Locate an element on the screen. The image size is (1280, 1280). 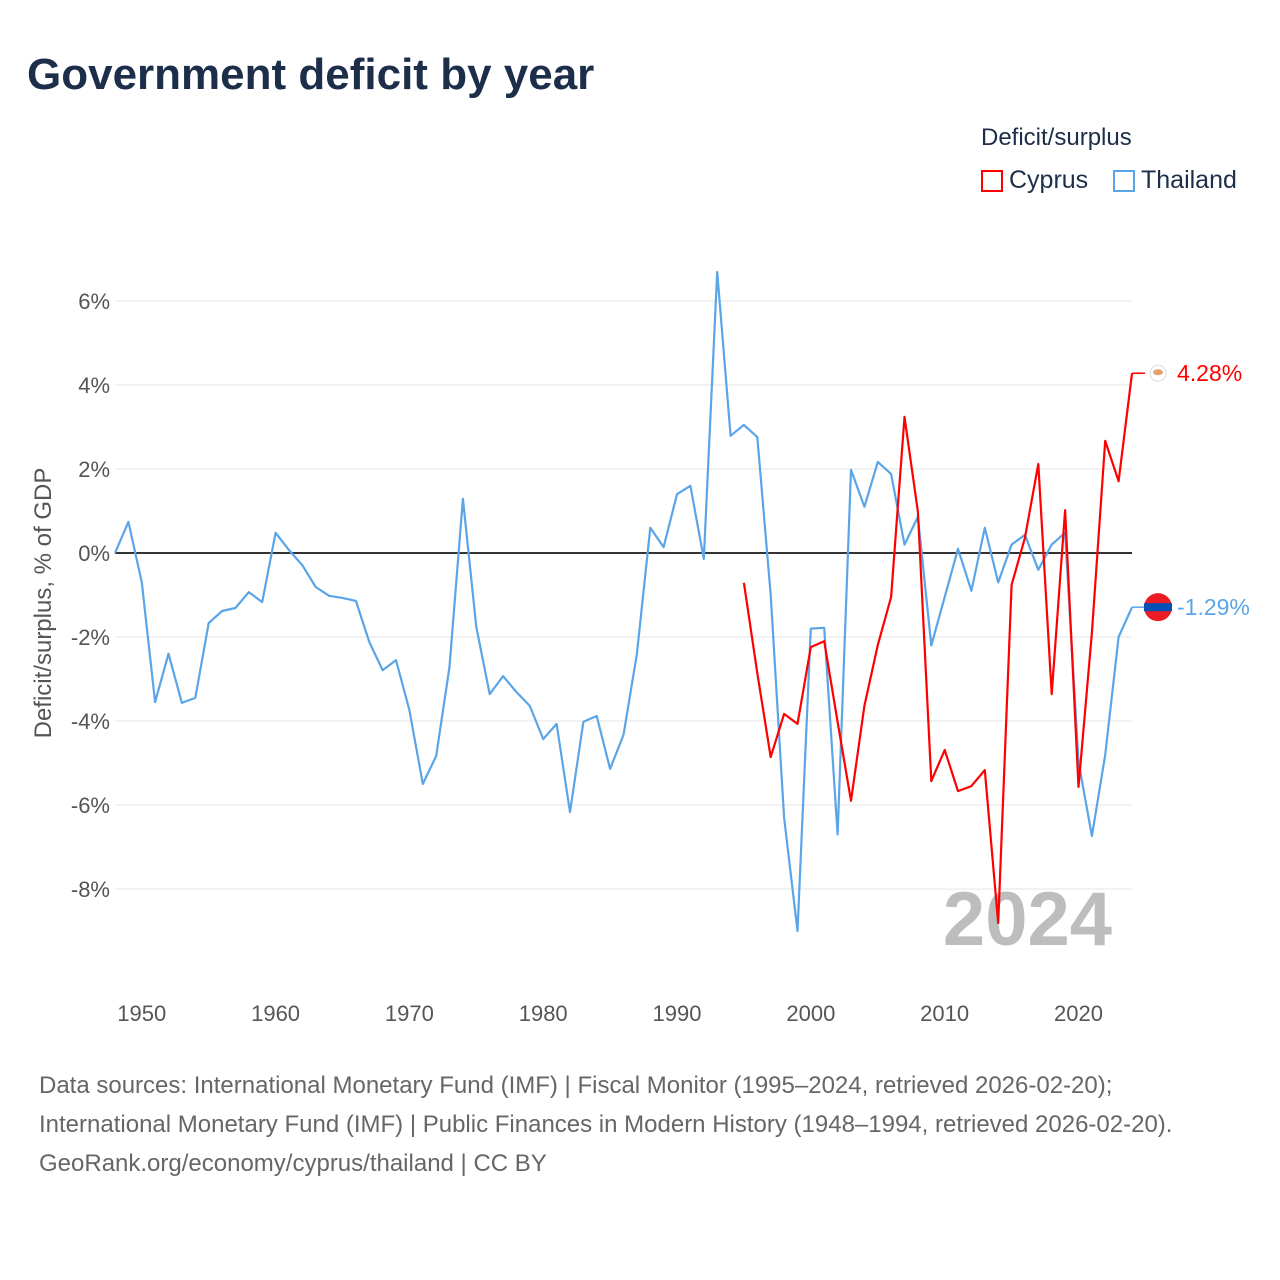
x-tick-label: 1980 is located at coordinates (543, 1013).